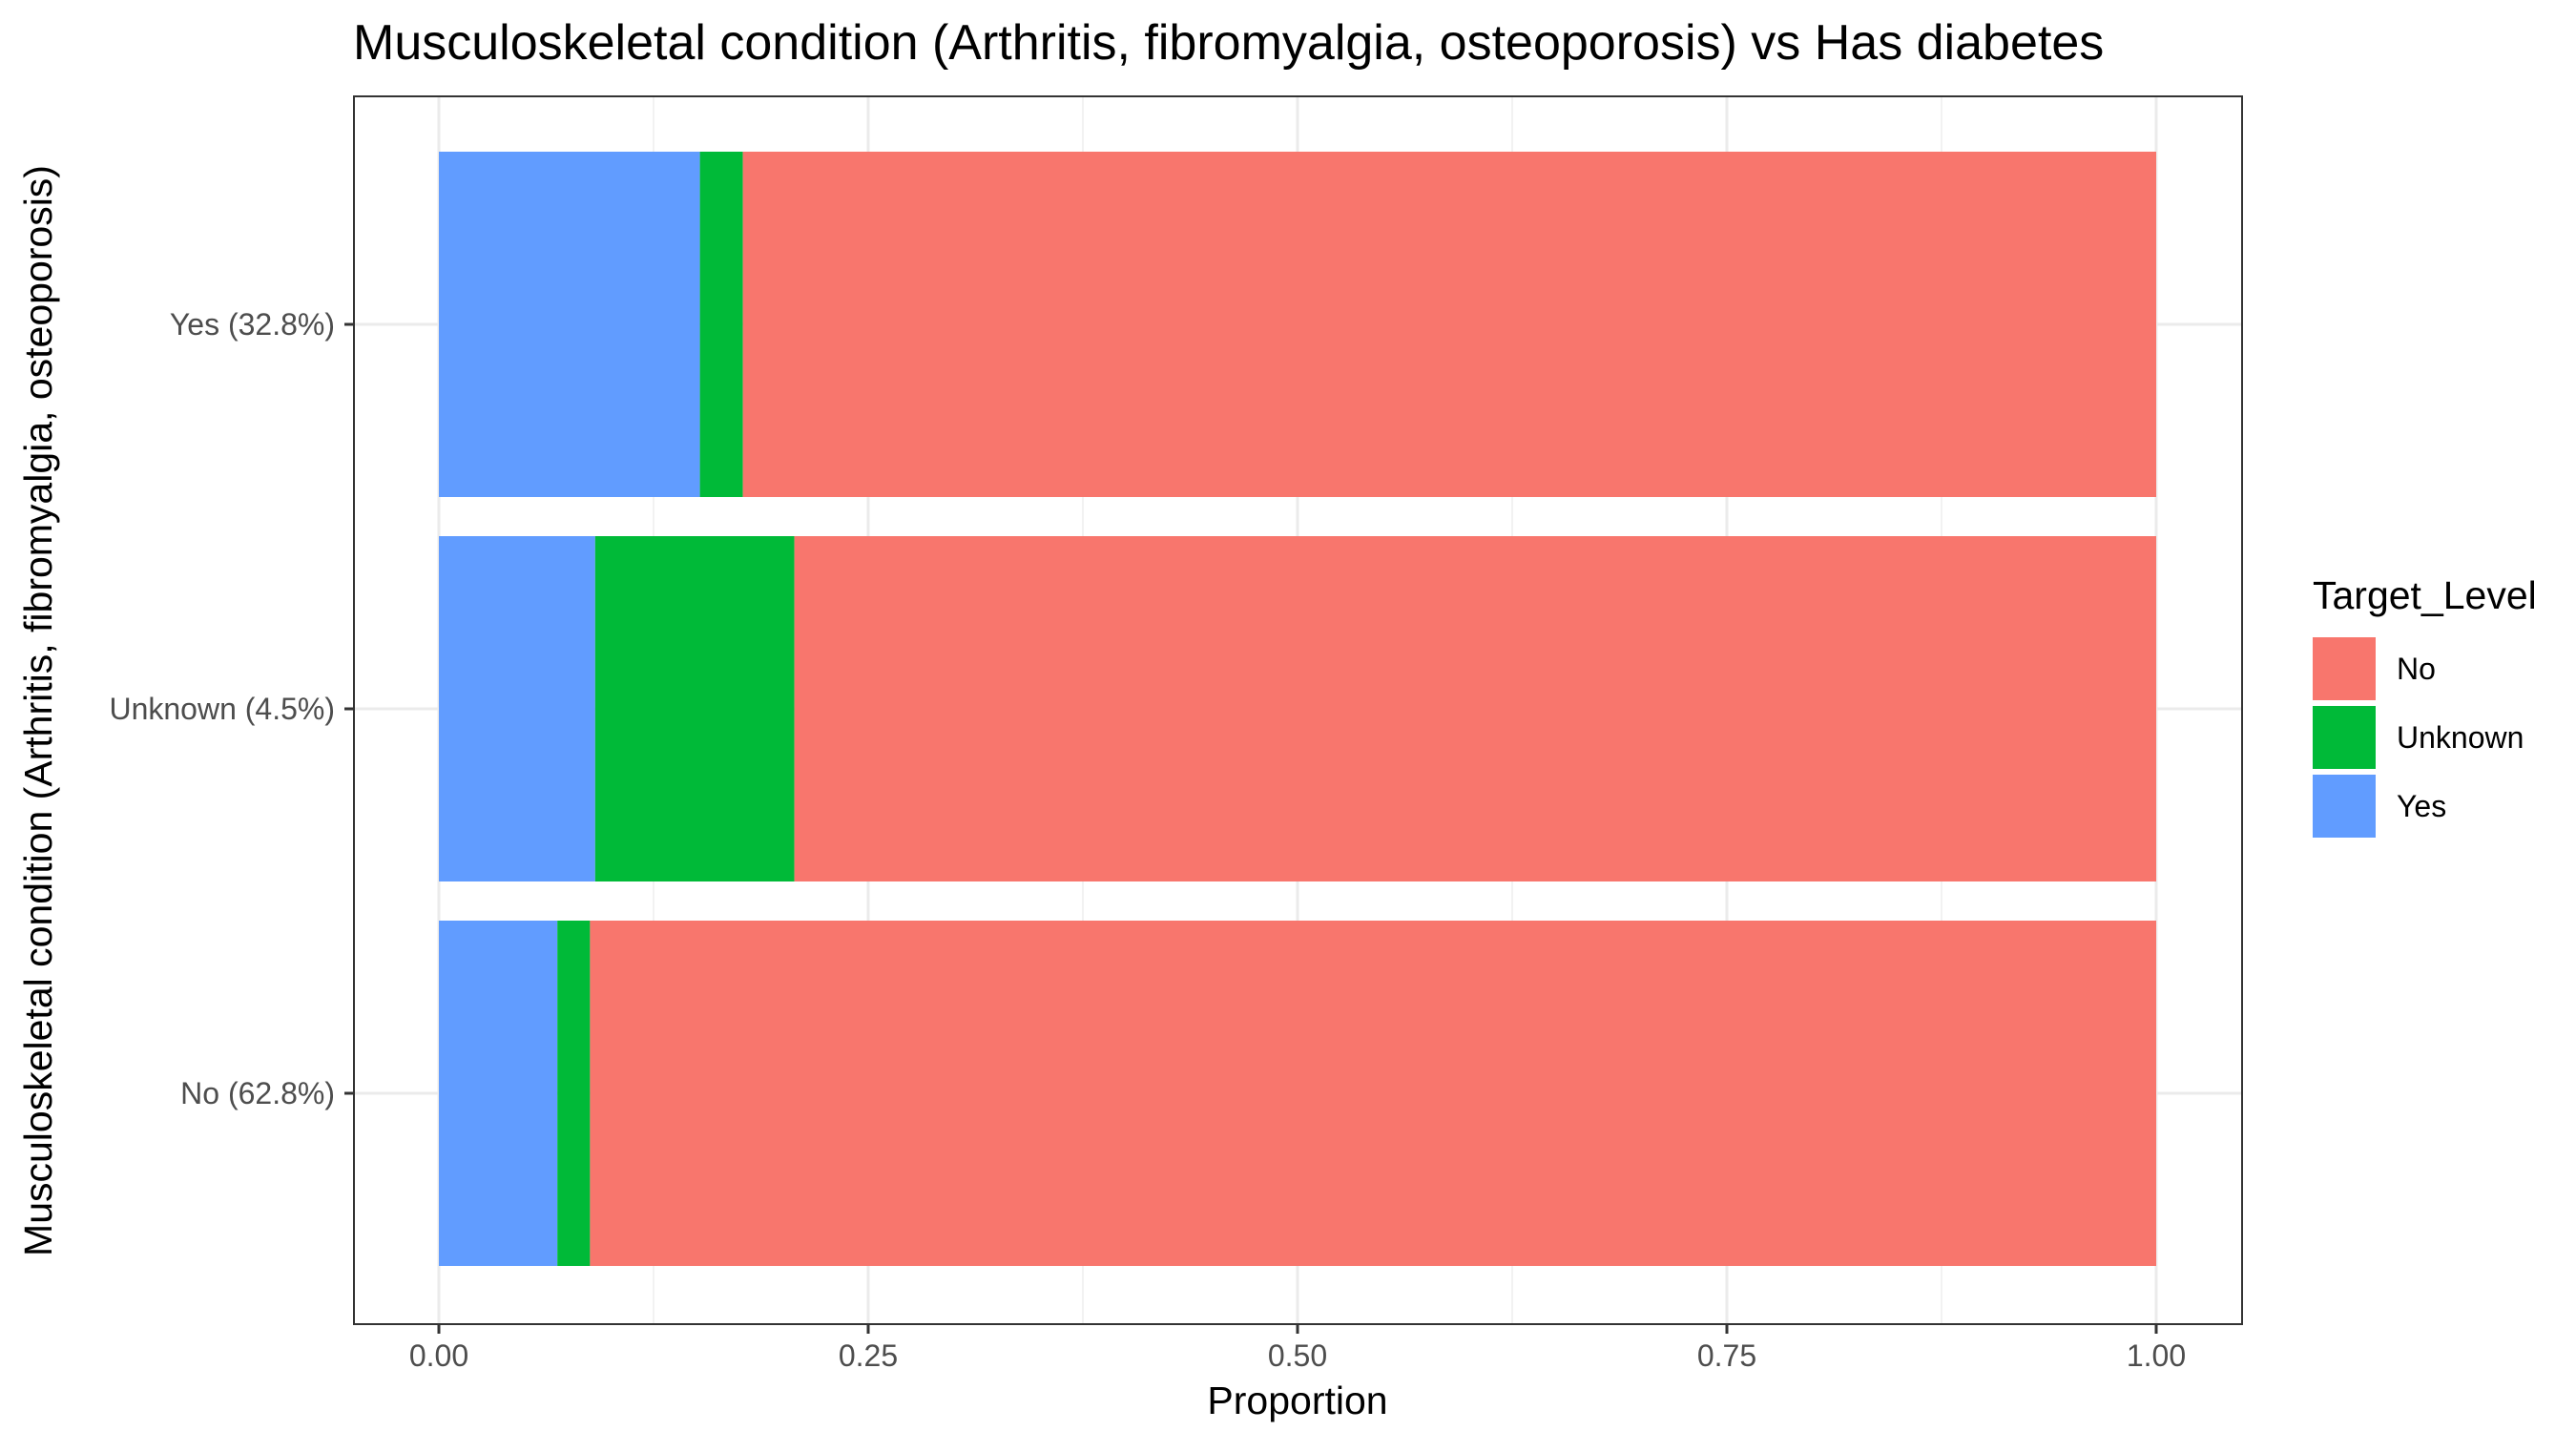 Image resolution: width=2576 pixels, height=1431 pixels. I want to click on y-tick-label: No (62.8%), so click(257, 1093).